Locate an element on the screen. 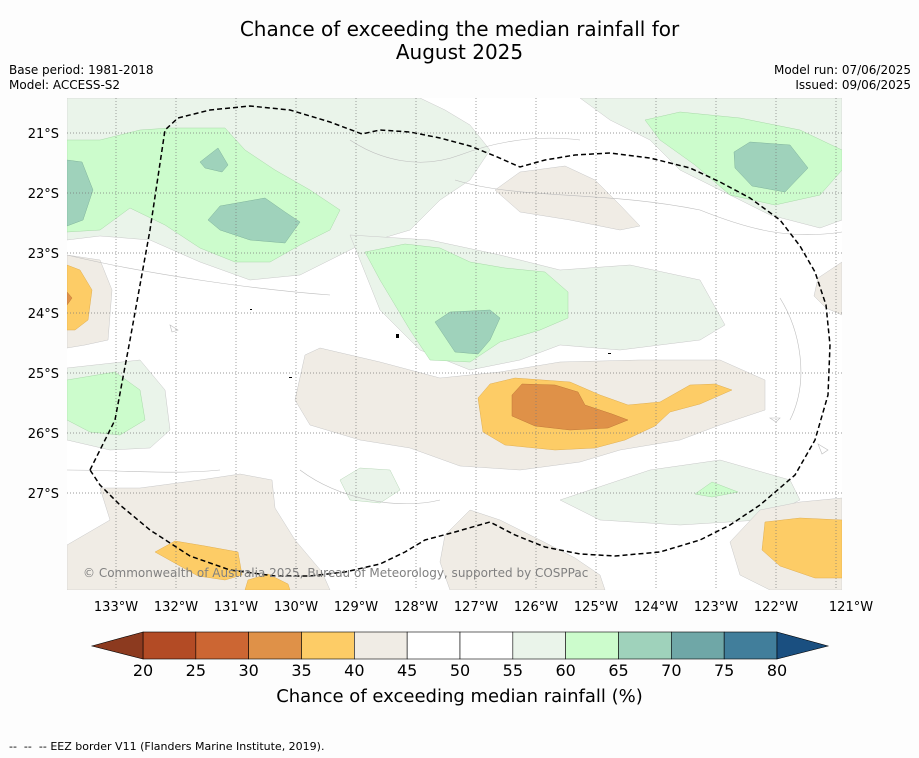 The height and width of the screenshot is (758, 919). contour-30-west is located at coordinates (70, 298).